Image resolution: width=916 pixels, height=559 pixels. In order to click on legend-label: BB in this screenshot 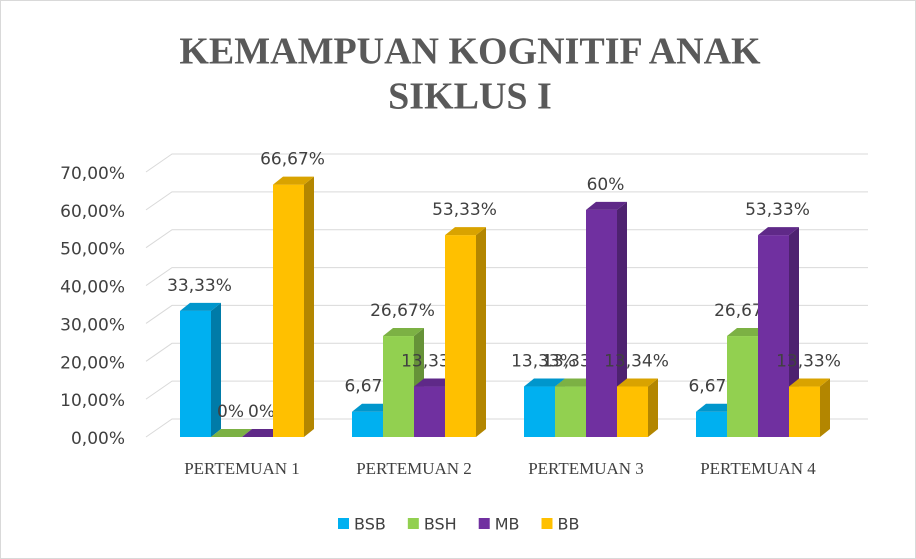, I will do `click(569, 524)`.